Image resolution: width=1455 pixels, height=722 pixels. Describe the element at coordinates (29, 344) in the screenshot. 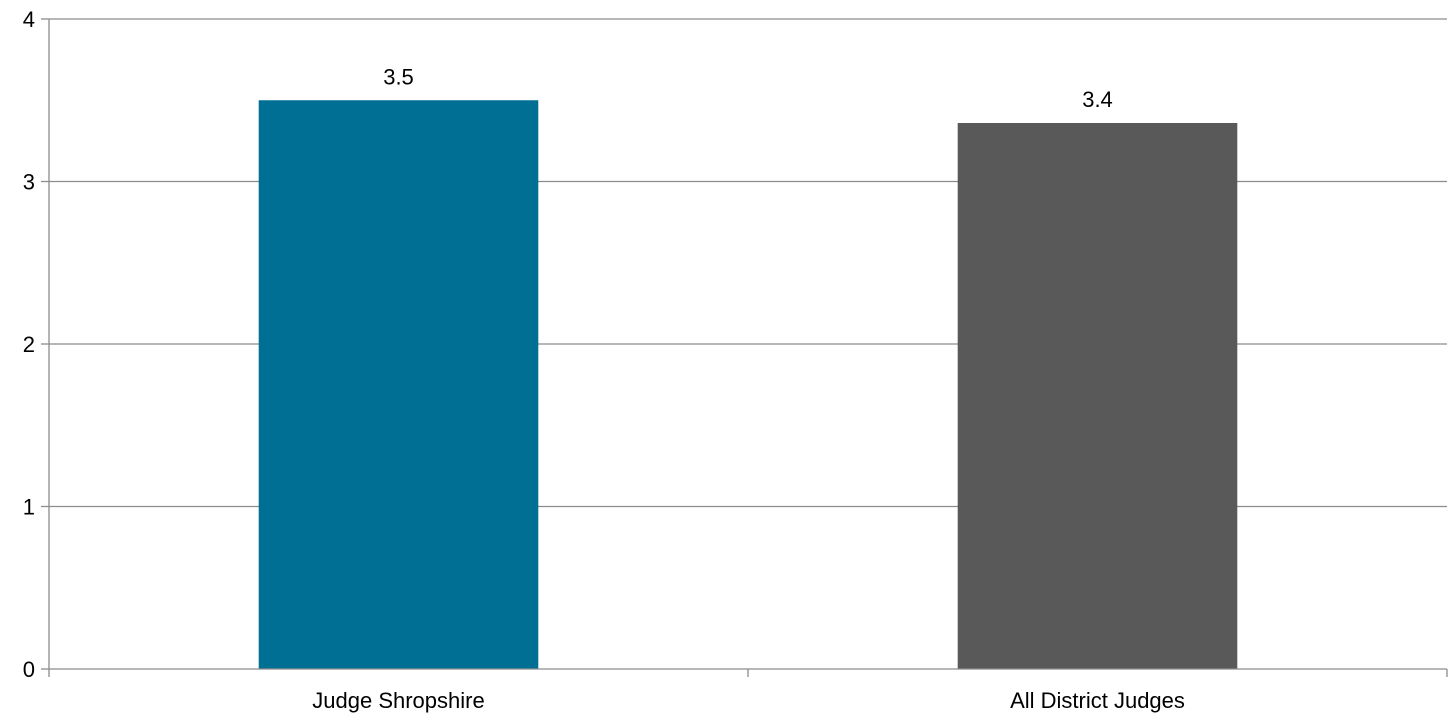

I see `y-tick-label: 2` at that location.